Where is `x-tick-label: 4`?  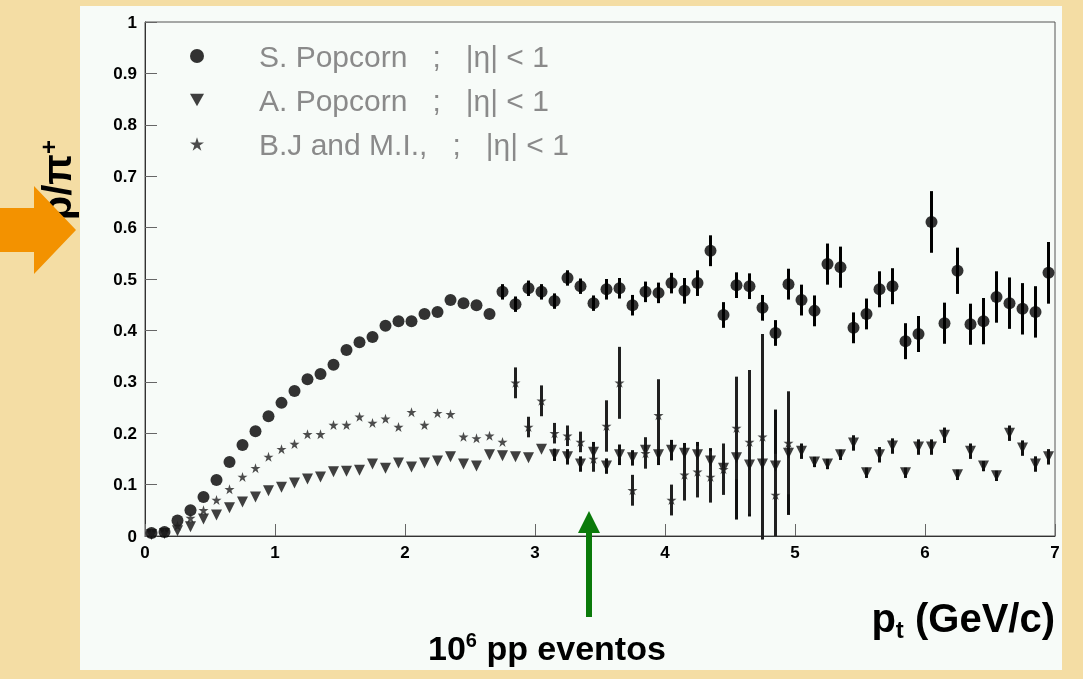 x-tick-label: 4 is located at coordinates (665, 552).